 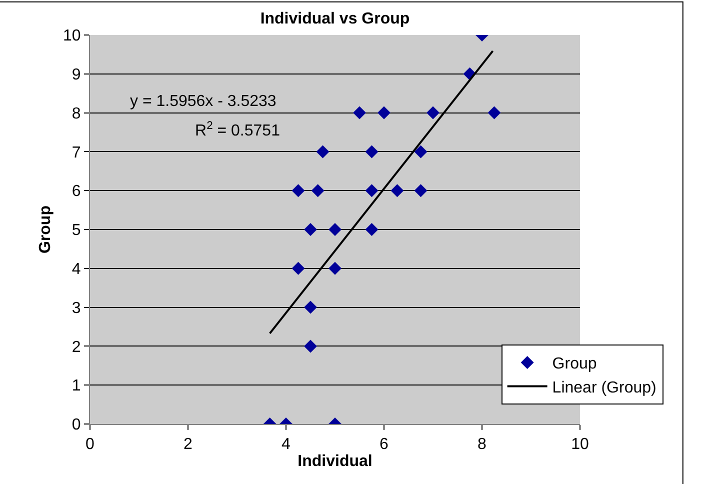 What do you see at coordinates (76, 191) in the screenshot?
I see `y-tick-label: 6` at bounding box center [76, 191].